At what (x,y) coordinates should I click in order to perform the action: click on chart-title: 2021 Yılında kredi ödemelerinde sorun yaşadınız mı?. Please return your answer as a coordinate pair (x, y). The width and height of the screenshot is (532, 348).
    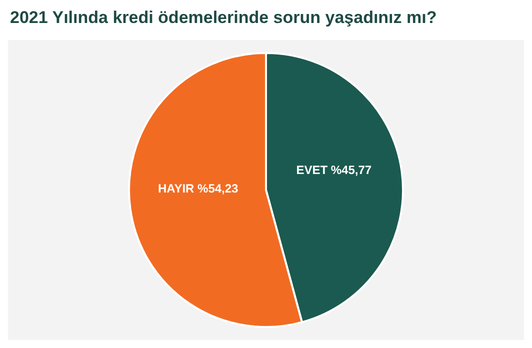
    Looking at the image, I should click on (223, 18).